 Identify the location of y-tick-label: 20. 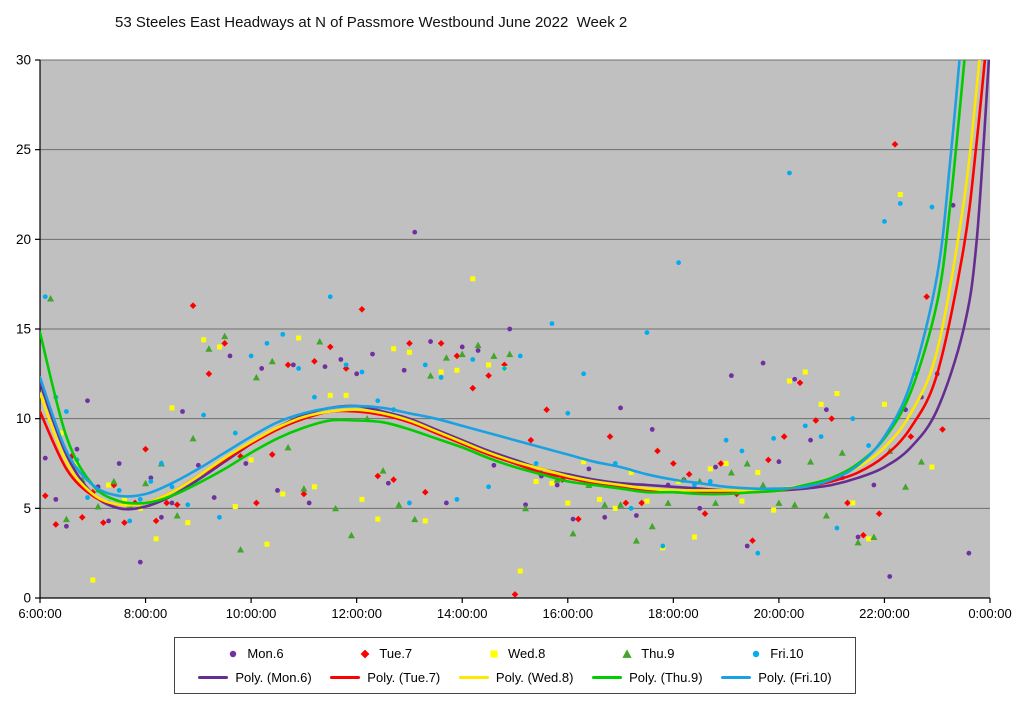
(23, 239).